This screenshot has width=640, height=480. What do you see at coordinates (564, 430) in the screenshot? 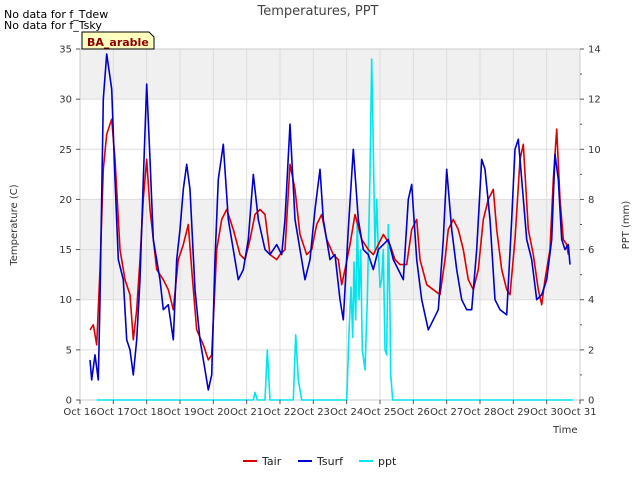
I see `x-axis-label: Time` at bounding box center [564, 430].